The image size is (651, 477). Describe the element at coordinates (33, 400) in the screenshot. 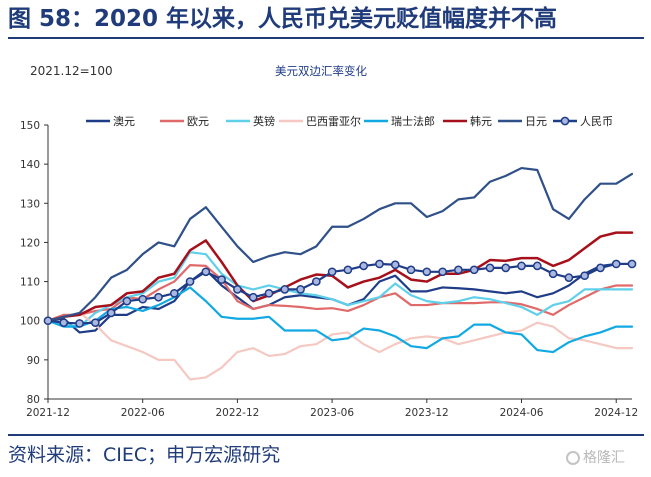

I see `y-tick-label: 80` at that location.